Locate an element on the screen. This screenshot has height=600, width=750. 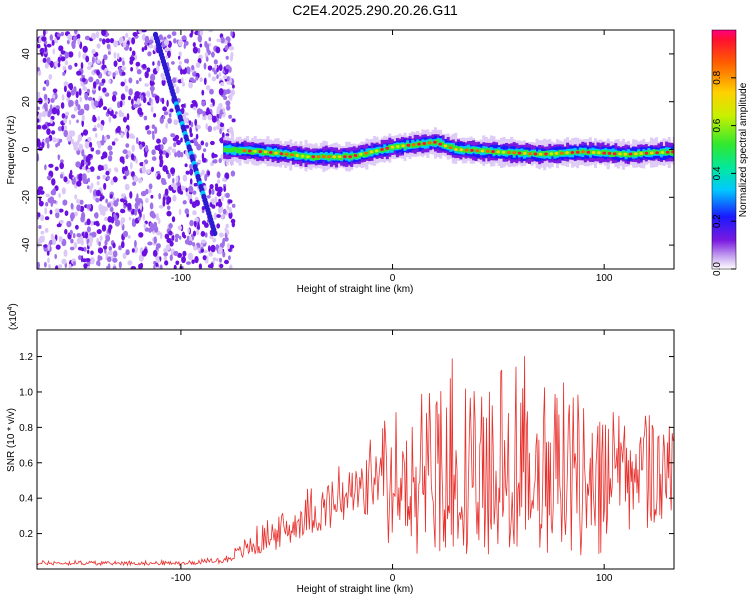
y-axis-label-top: Frequency (Hz) is located at coordinates (11, 150).